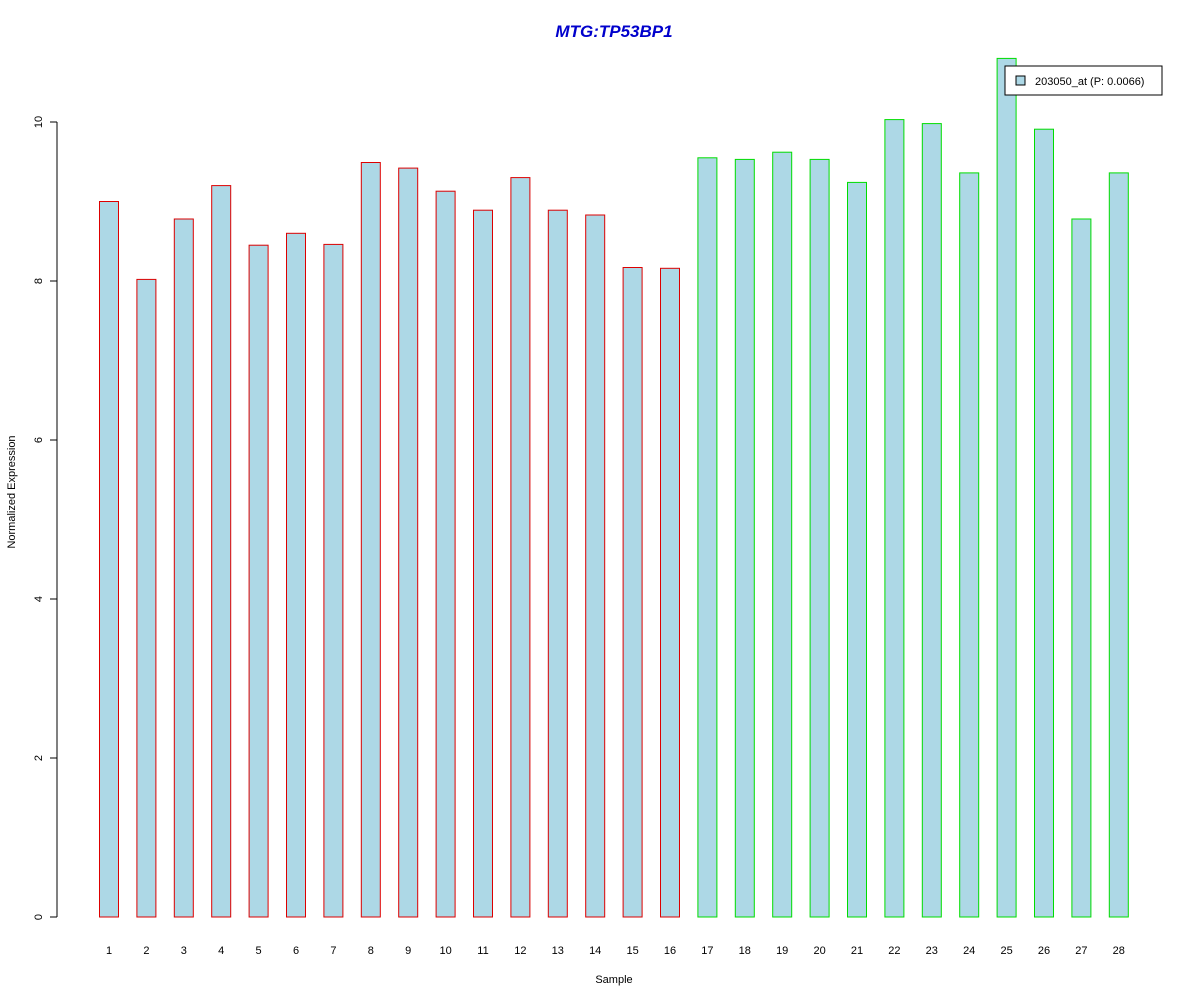 This screenshot has height=1000, width=1200. Describe the element at coordinates (1089, 82) in the screenshot. I see `legend-label: 203050_at (P: 0.0066)` at that location.